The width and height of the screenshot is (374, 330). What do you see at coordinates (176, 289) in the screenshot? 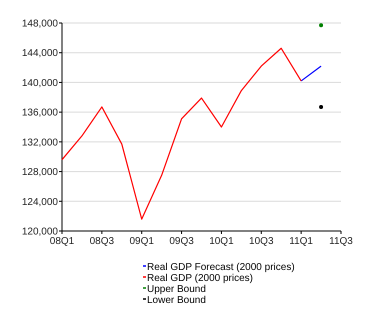
I see `legend-label: Upper Bound` at bounding box center [176, 289].